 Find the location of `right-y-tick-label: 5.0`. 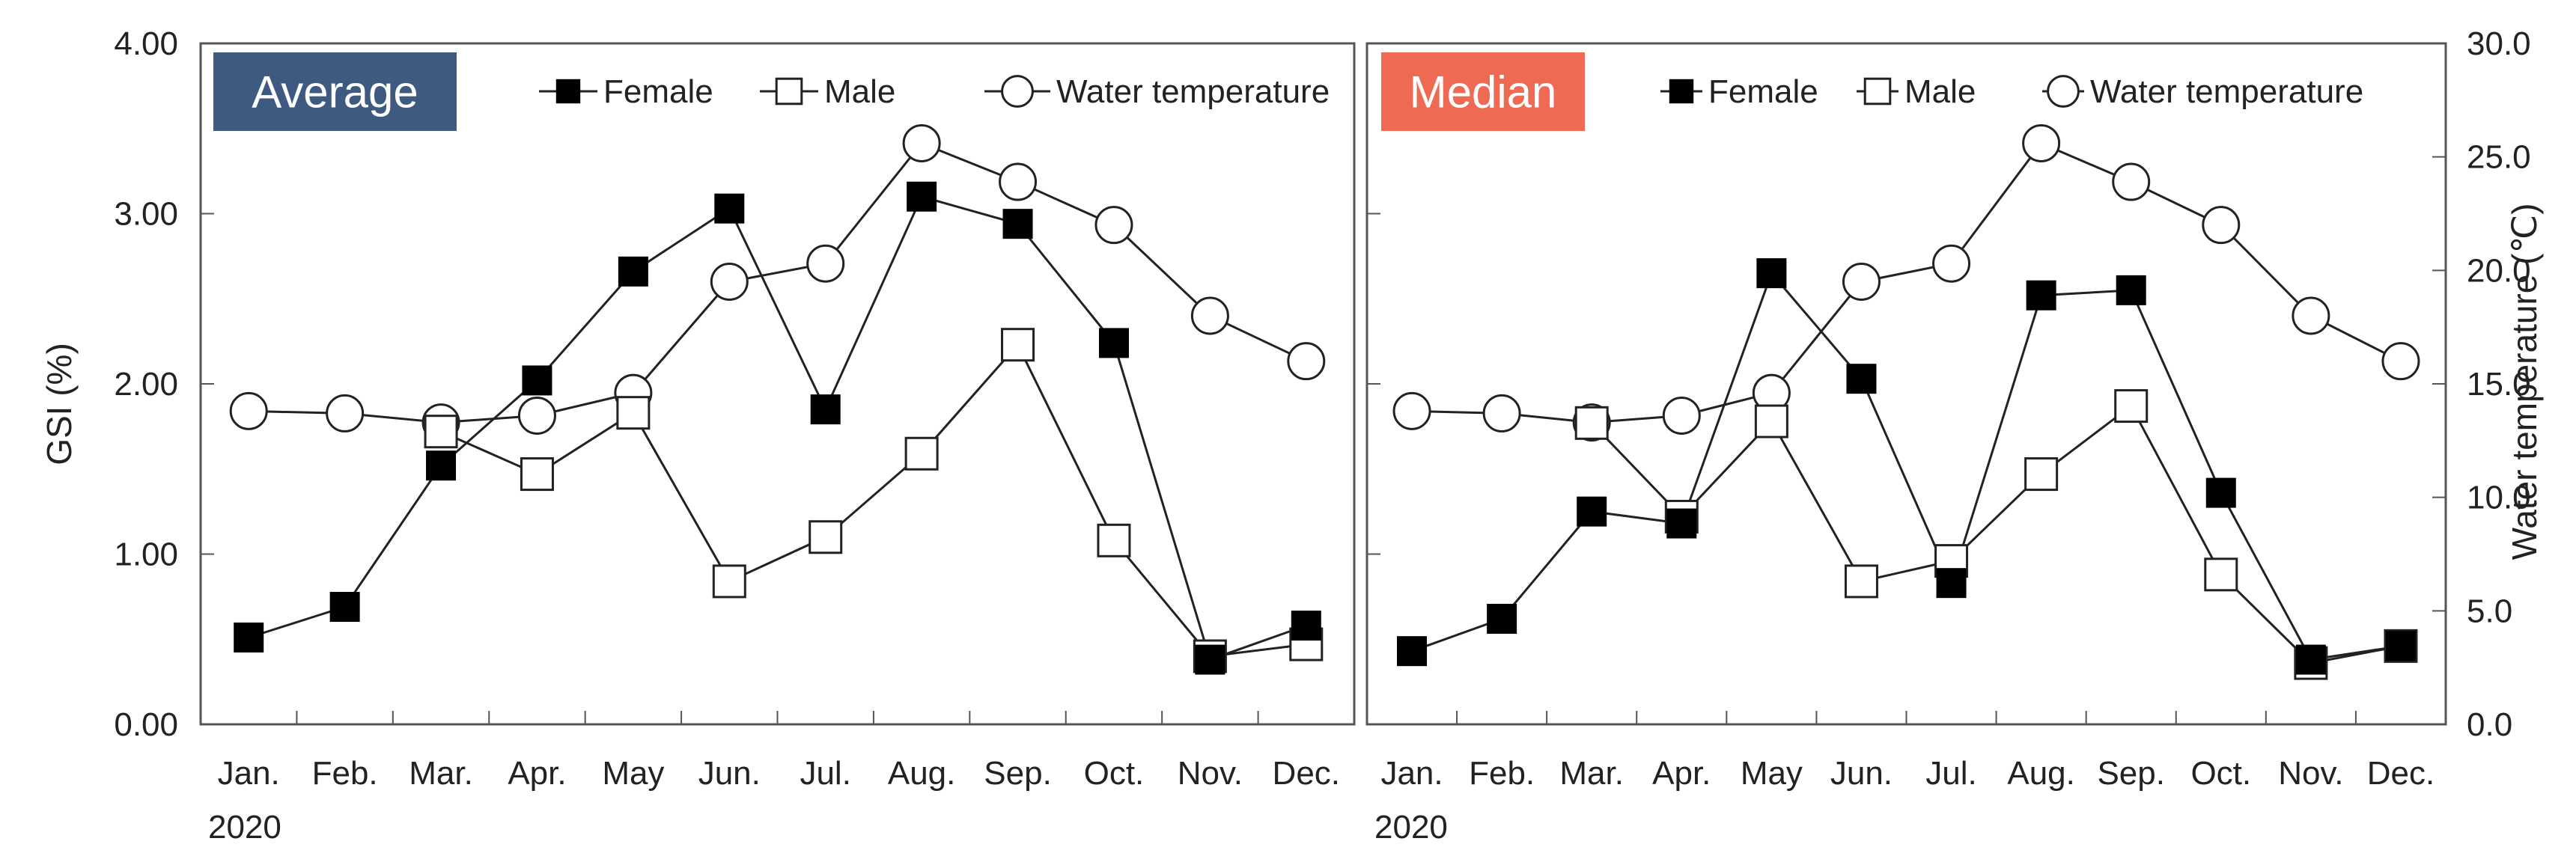

right-y-tick-label: 5.0 is located at coordinates (2489, 611).